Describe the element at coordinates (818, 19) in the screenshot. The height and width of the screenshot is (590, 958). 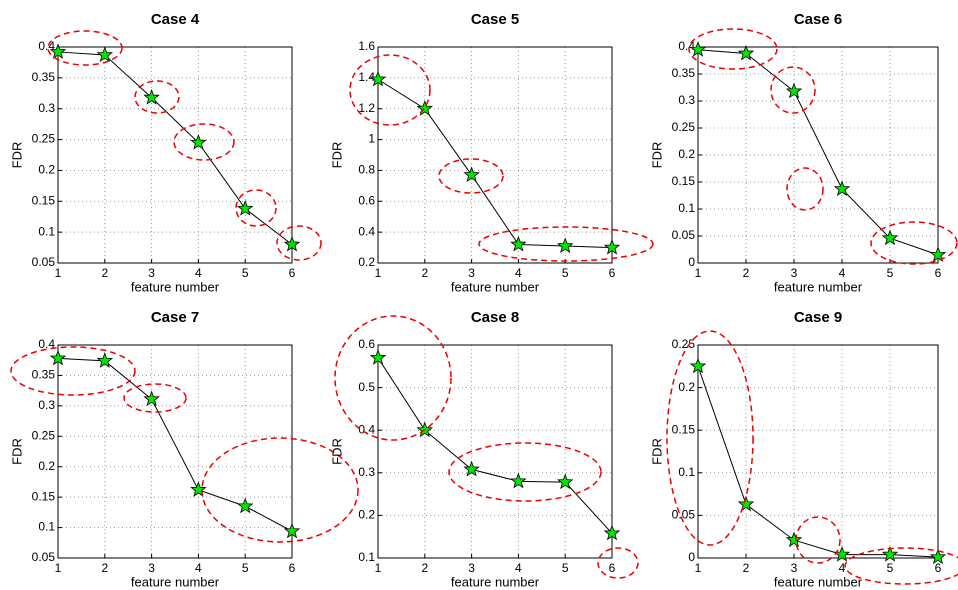
I see `chart-title: Case 6` at that location.